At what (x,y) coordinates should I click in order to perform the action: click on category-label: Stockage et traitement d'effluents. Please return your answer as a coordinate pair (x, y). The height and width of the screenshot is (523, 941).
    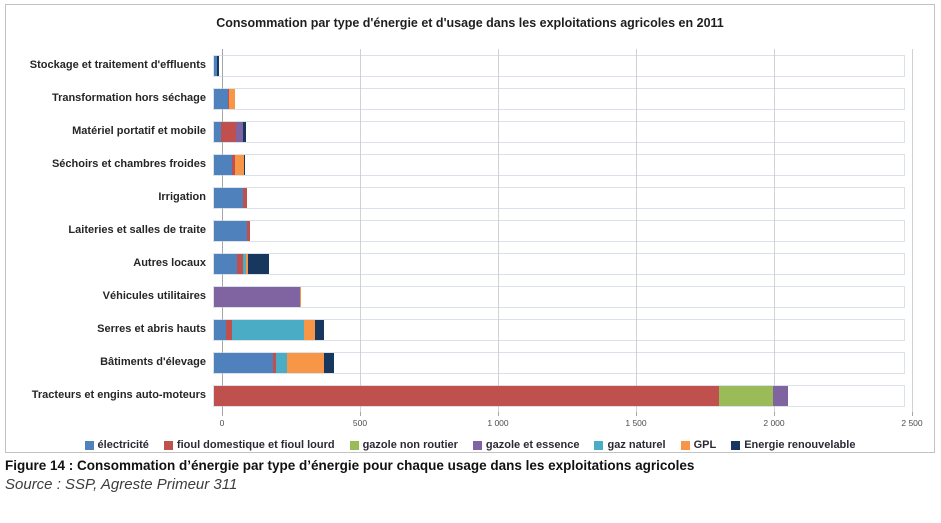
    Looking at the image, I should click on (117, 64).